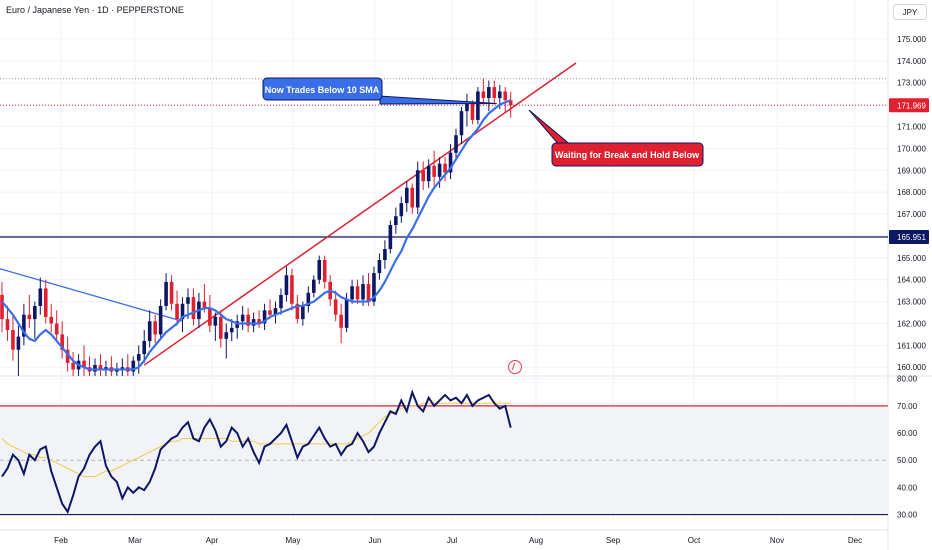 The width and height of the screenshot is (932, 550). What do you see at coordinates (911, 323) in the screenshot?
I see `price-tick-label: 162.000` at bounding box center [911, 323].